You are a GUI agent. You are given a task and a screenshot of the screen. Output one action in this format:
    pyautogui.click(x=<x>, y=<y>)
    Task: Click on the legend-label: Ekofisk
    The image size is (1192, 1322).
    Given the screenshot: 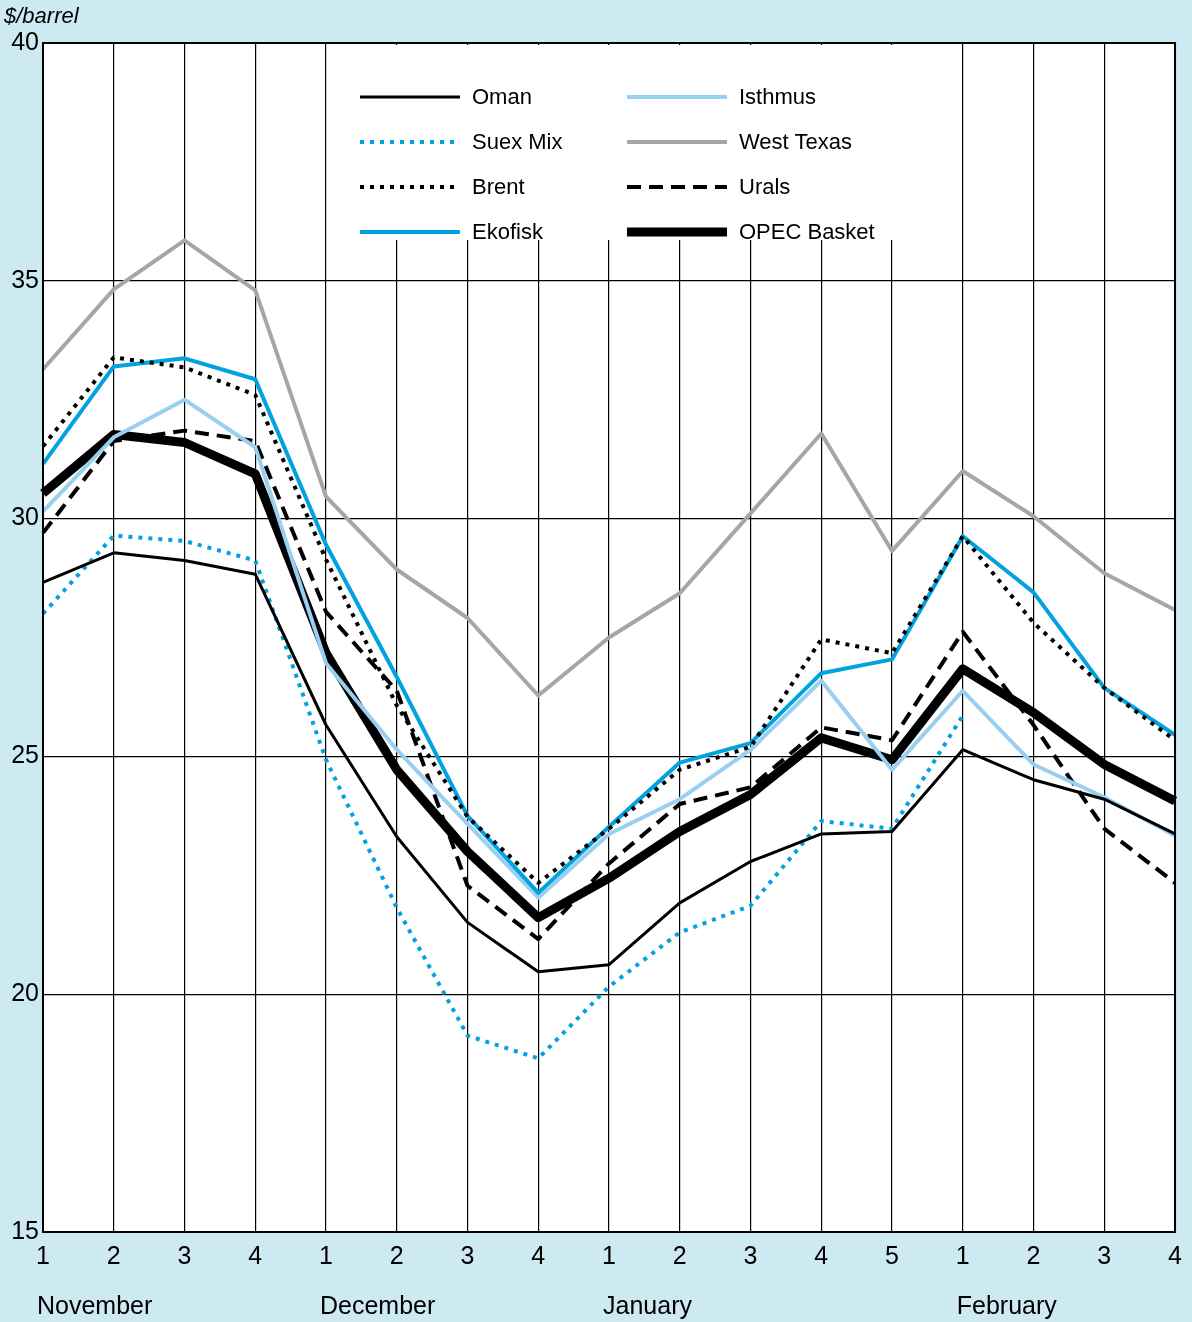 What is the action you would take?
    pyautogui.click(x=508, y=232)
    